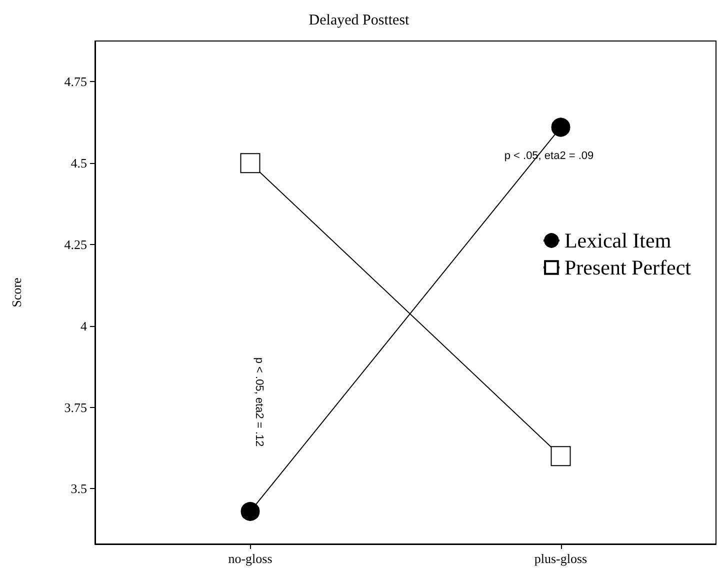 The image size is (718, 584). Describe the element at coordinates (78, 488) in the screenshot. I see `y-tick-label: 3.5` at that location.